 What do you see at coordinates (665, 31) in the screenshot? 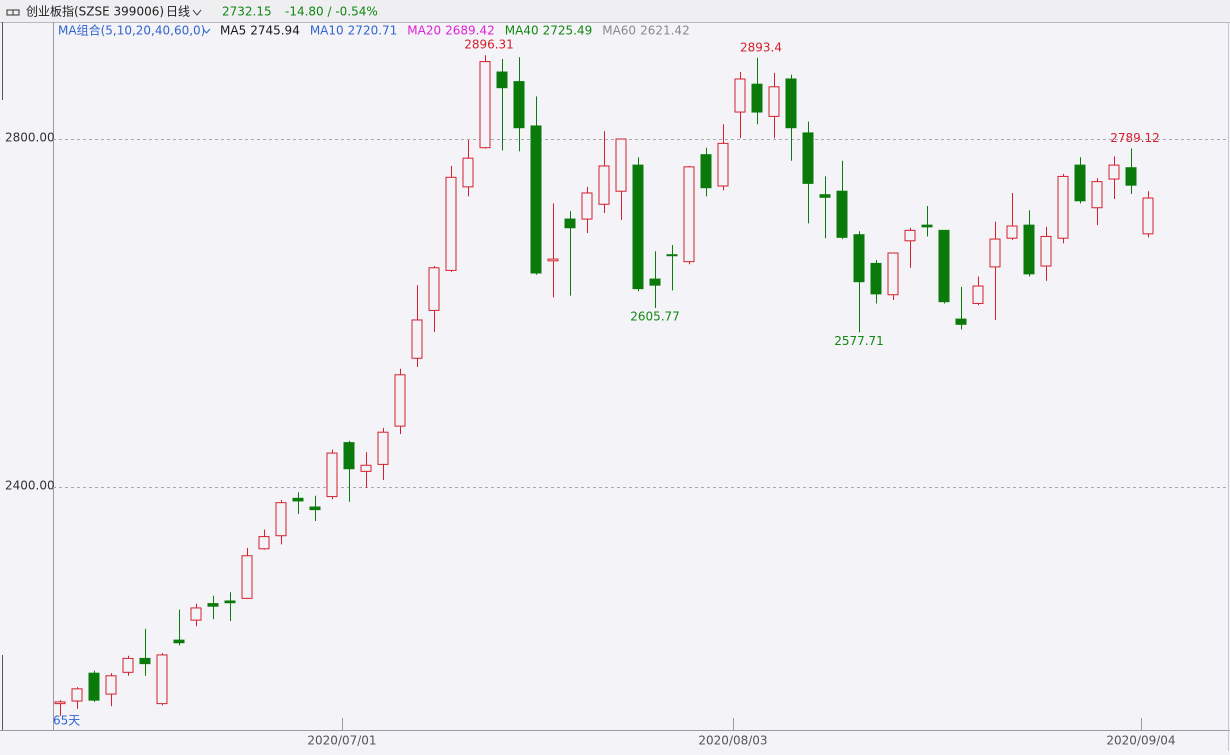
I see `ma-value: 2621.42` at bounding box center [665, 31].